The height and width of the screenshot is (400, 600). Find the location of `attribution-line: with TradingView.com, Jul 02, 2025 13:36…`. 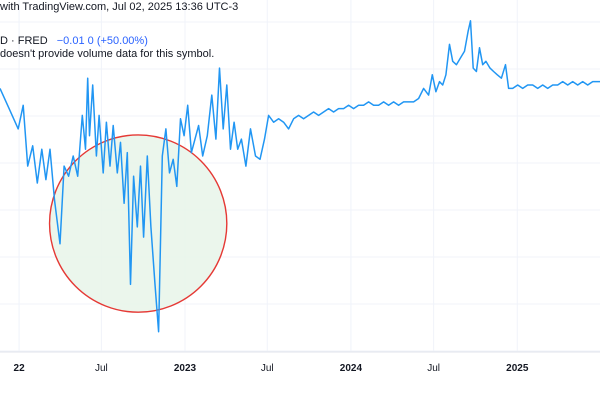

attribution-line: with TradingView.com, Jul 02, 2025 13:36… is located at coordinates (119, 7).